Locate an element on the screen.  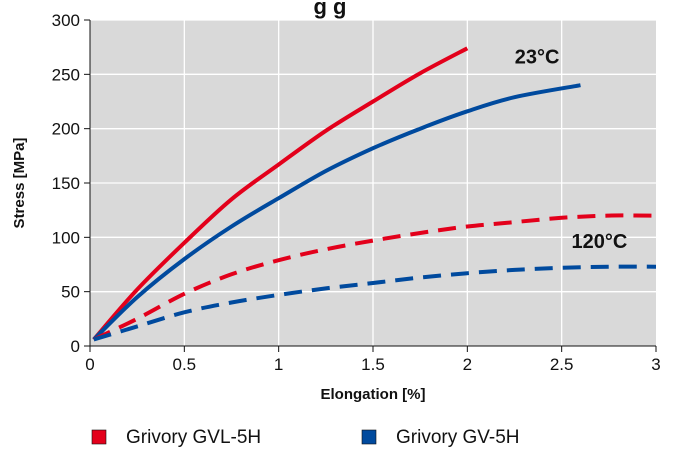
y-tick-label: 0 is located at coordinates (75, 346).